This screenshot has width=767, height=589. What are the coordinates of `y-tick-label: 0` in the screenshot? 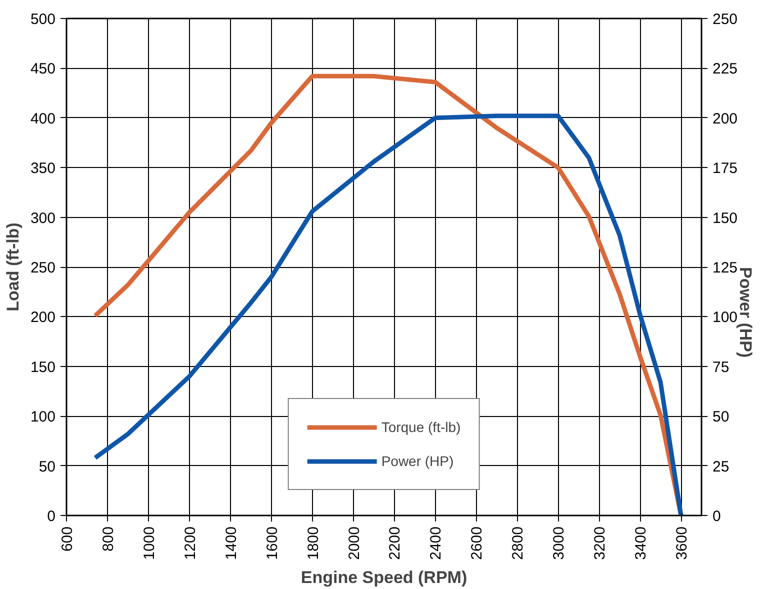 It's located at (51, 516).